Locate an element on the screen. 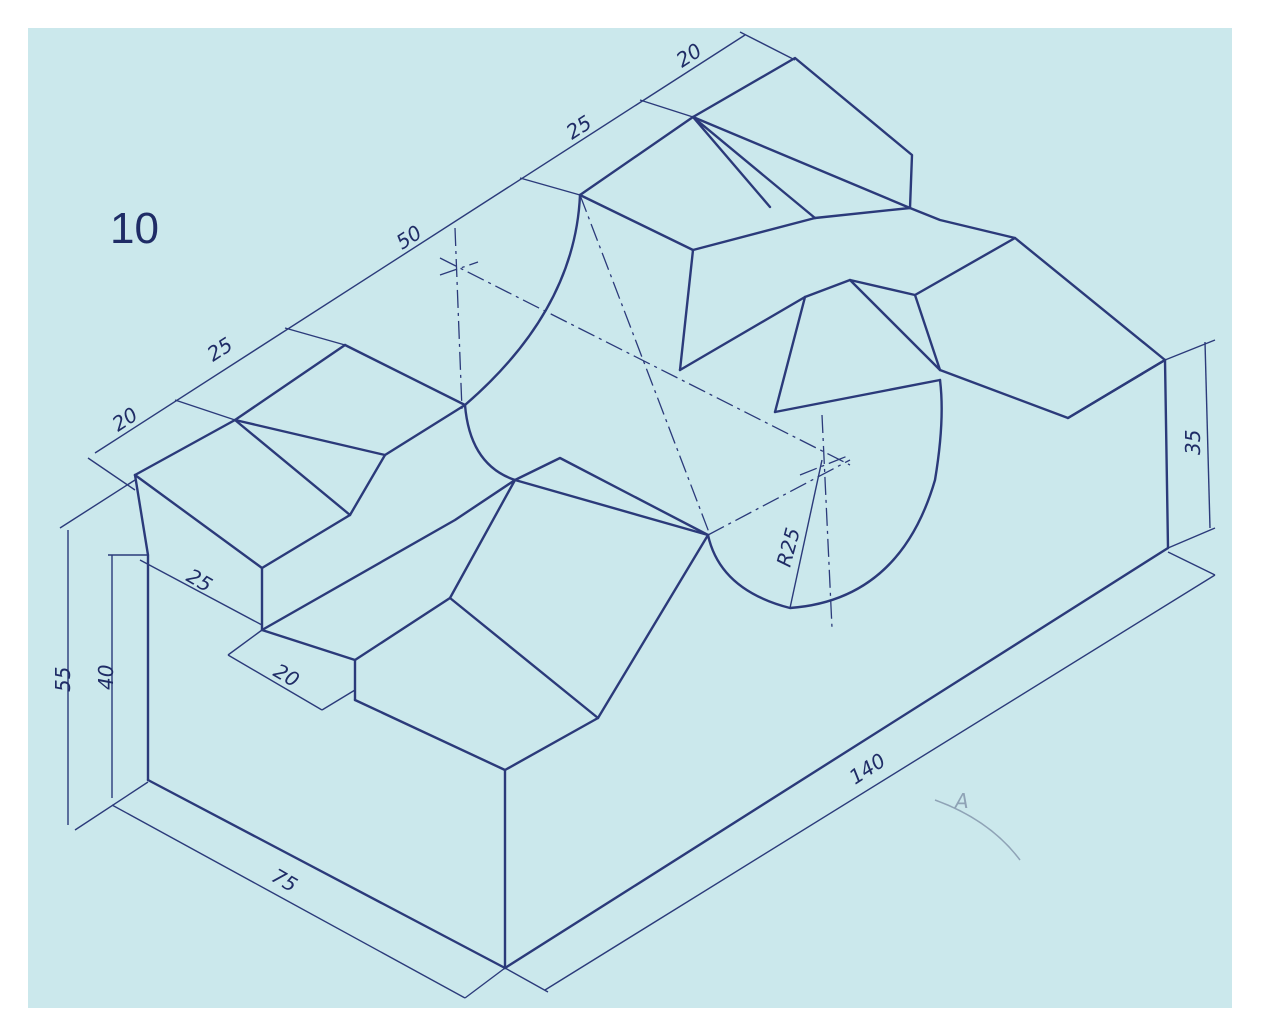 This screenshot has width=1278, height=1034. margin-mark: A is located at coordinates (961, 801).